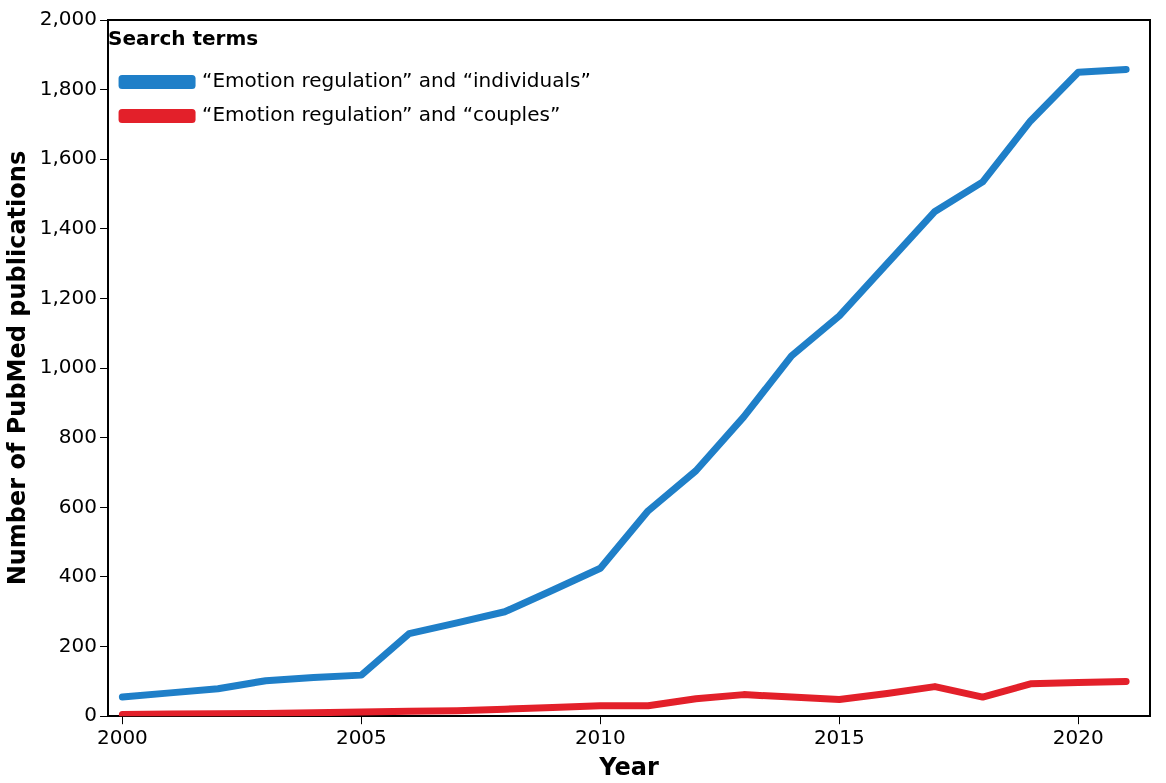 This screenshot has width=1166, height=783. Describe the element at coordinates (78, 644) in the screenshot. I see `y-tick-label: 200` at that location.